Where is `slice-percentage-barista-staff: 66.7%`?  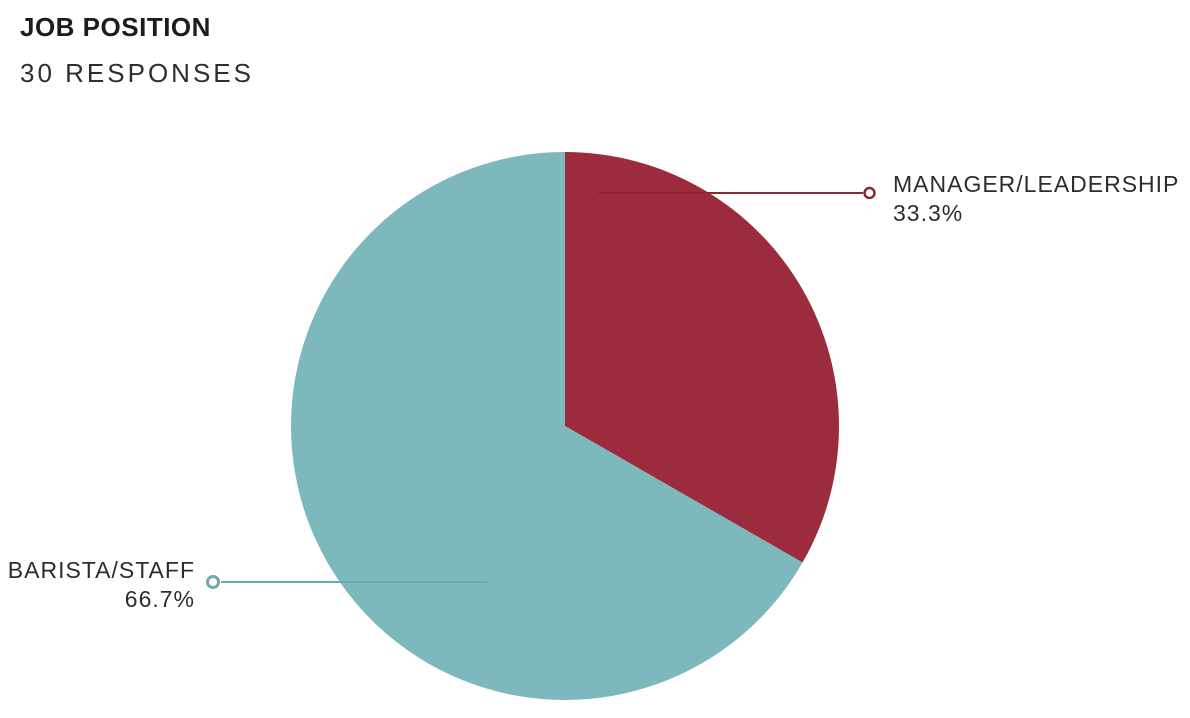 slice-percentage-barista-staff: 66.7% is located at coordinates (159, 599).